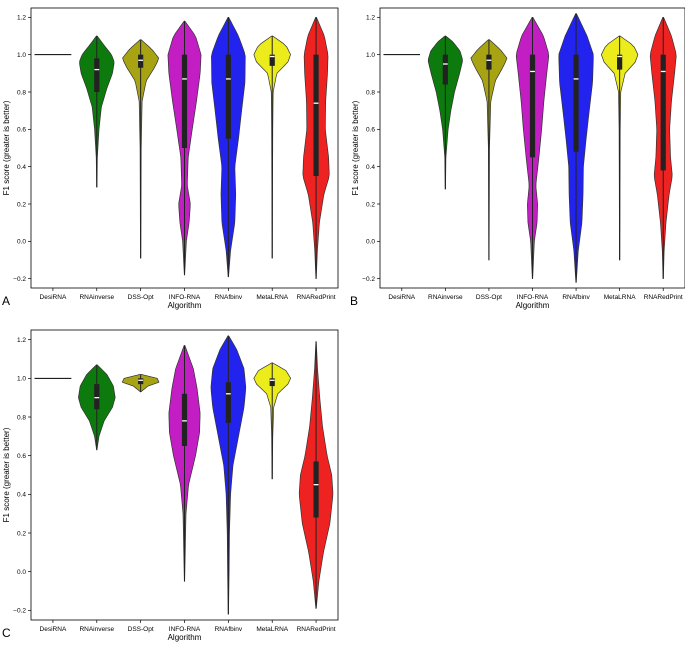 Image resolution: width=685 pixels, height=649 pixels. What do you see at coordinates (6, 301) in the screenshot?
I see `panel-label: A` at bounding box center [6, 301].